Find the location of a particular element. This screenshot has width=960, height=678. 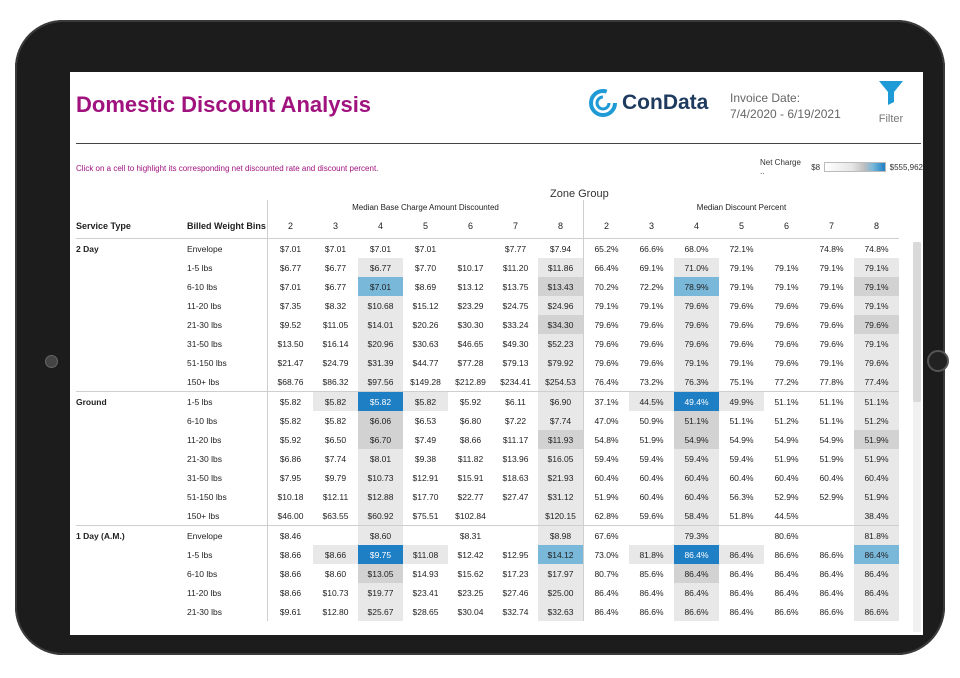

base-charge-cell: $6.70 is located at coordinates (380, 439).